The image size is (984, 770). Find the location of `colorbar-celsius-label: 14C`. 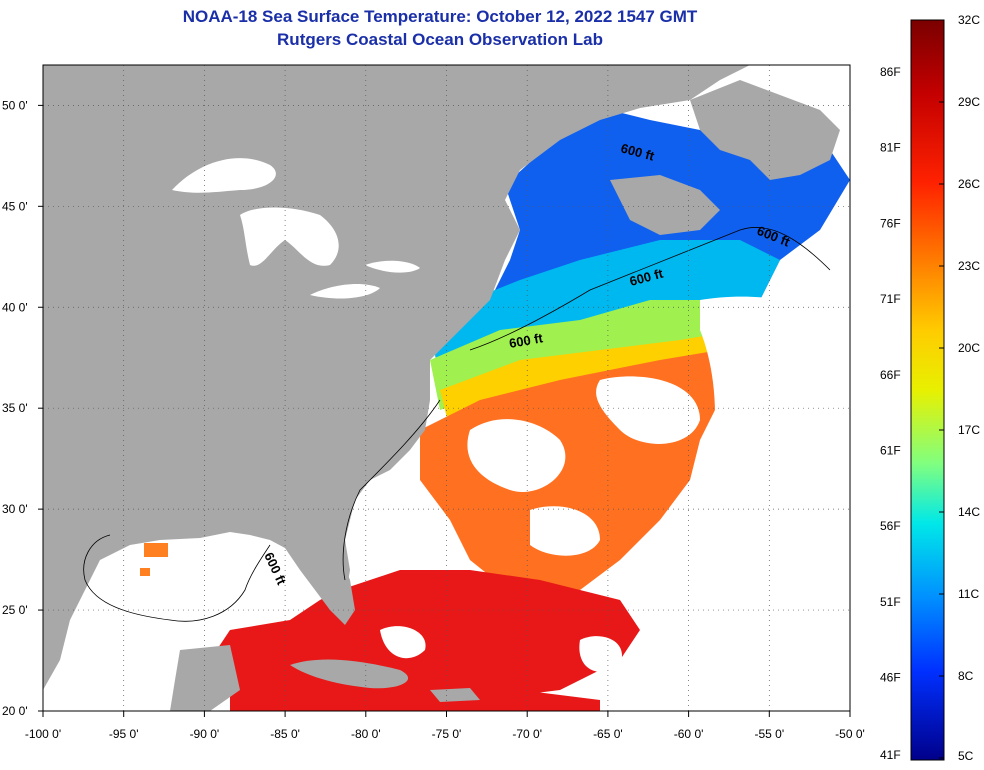

colorbar-celsius-label: 14C is located at coordinates (969, 512).